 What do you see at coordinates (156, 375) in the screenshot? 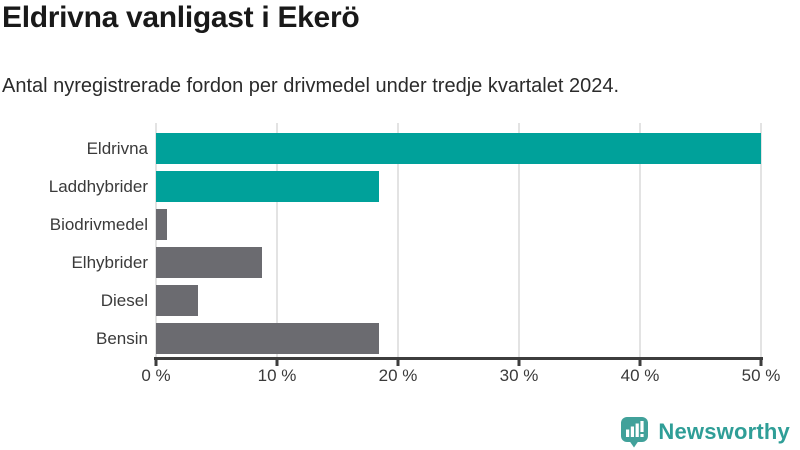
I see `x-tick-label-0: 0 %` at bounding box center [156, 375].